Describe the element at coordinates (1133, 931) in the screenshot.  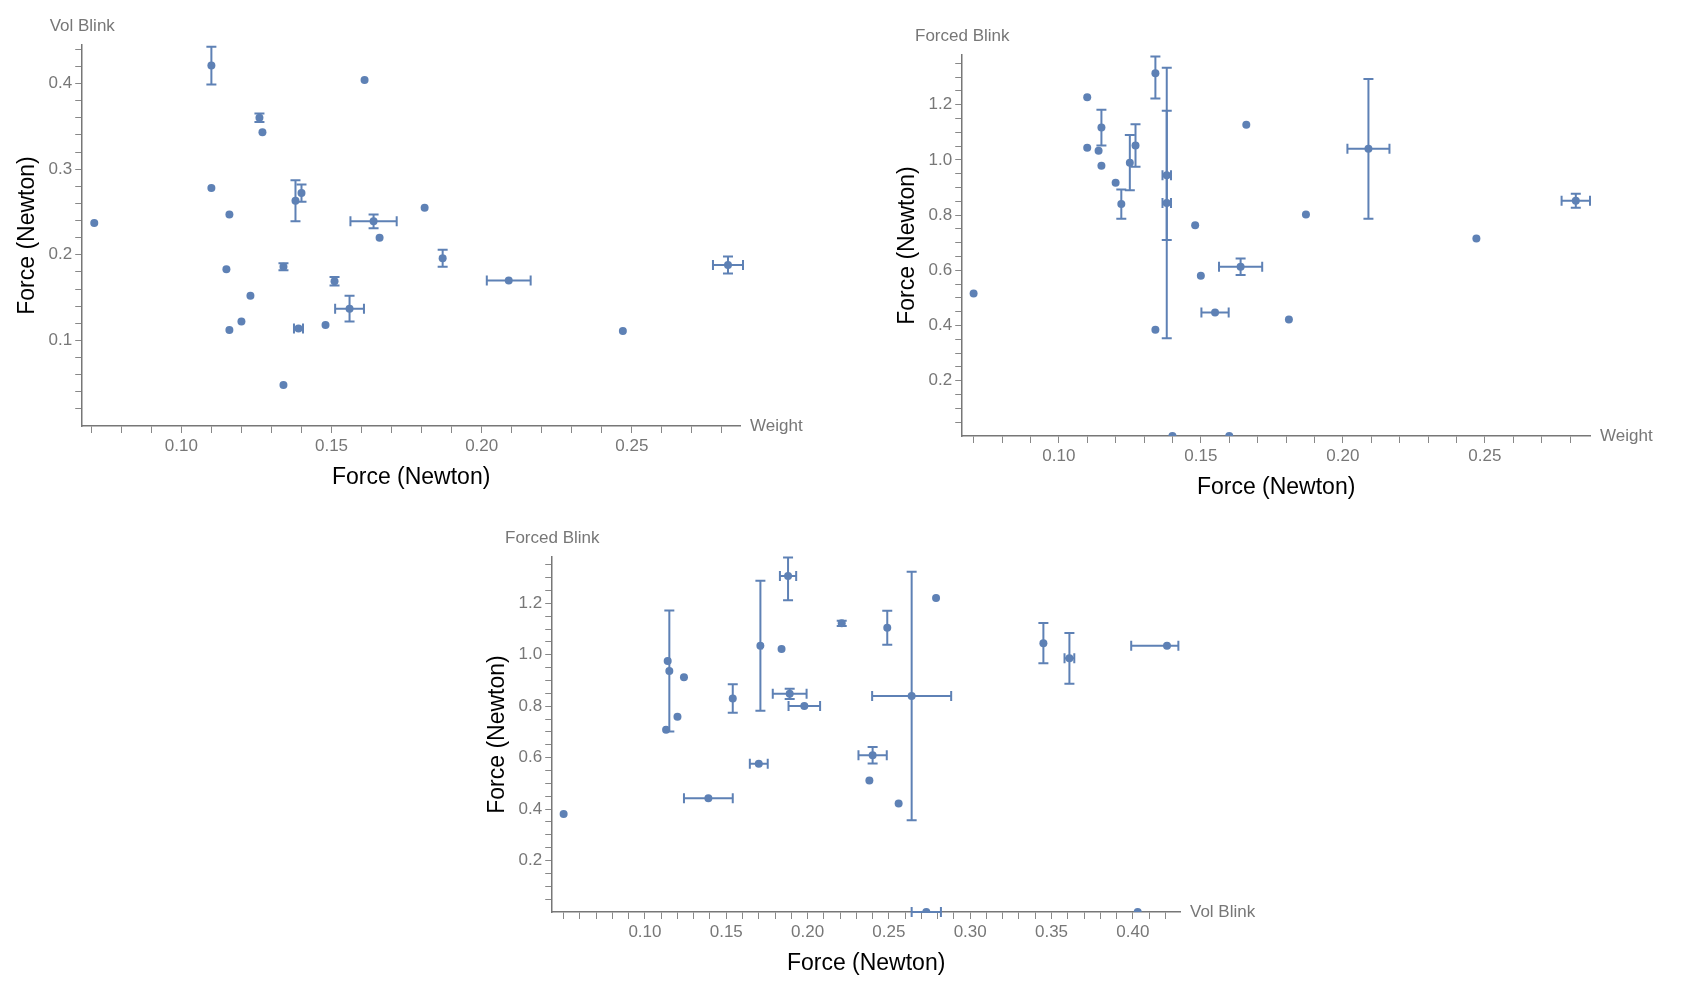
I see `x-tick-label: 0.40` at that location.